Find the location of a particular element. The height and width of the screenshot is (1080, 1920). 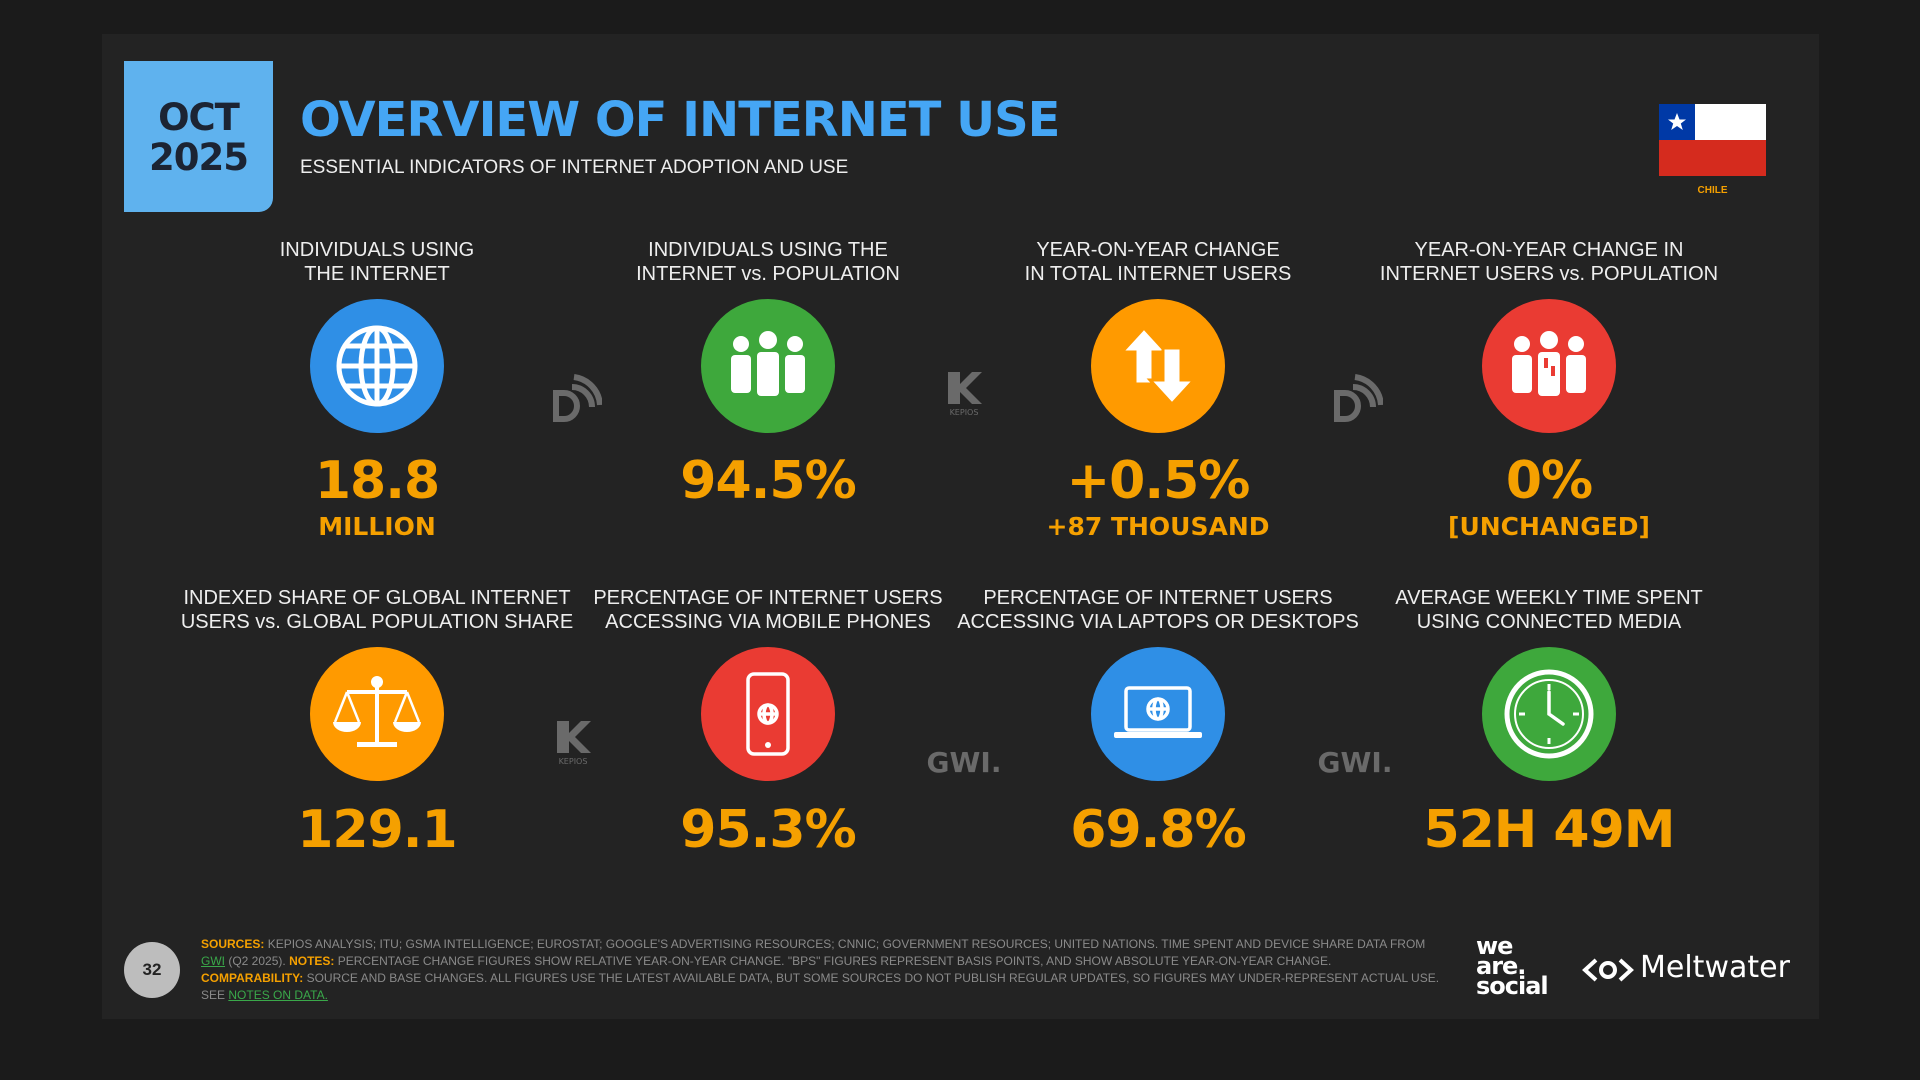

text: INDIVIDUALS USING THE is located at coordinates (768, 250).